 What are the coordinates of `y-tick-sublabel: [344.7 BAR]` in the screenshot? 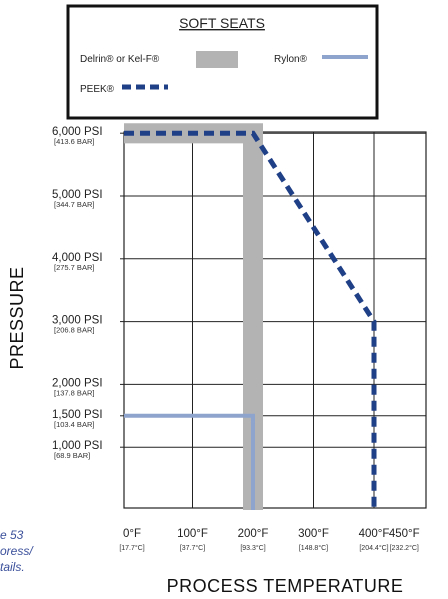 It's located at (74, 204).